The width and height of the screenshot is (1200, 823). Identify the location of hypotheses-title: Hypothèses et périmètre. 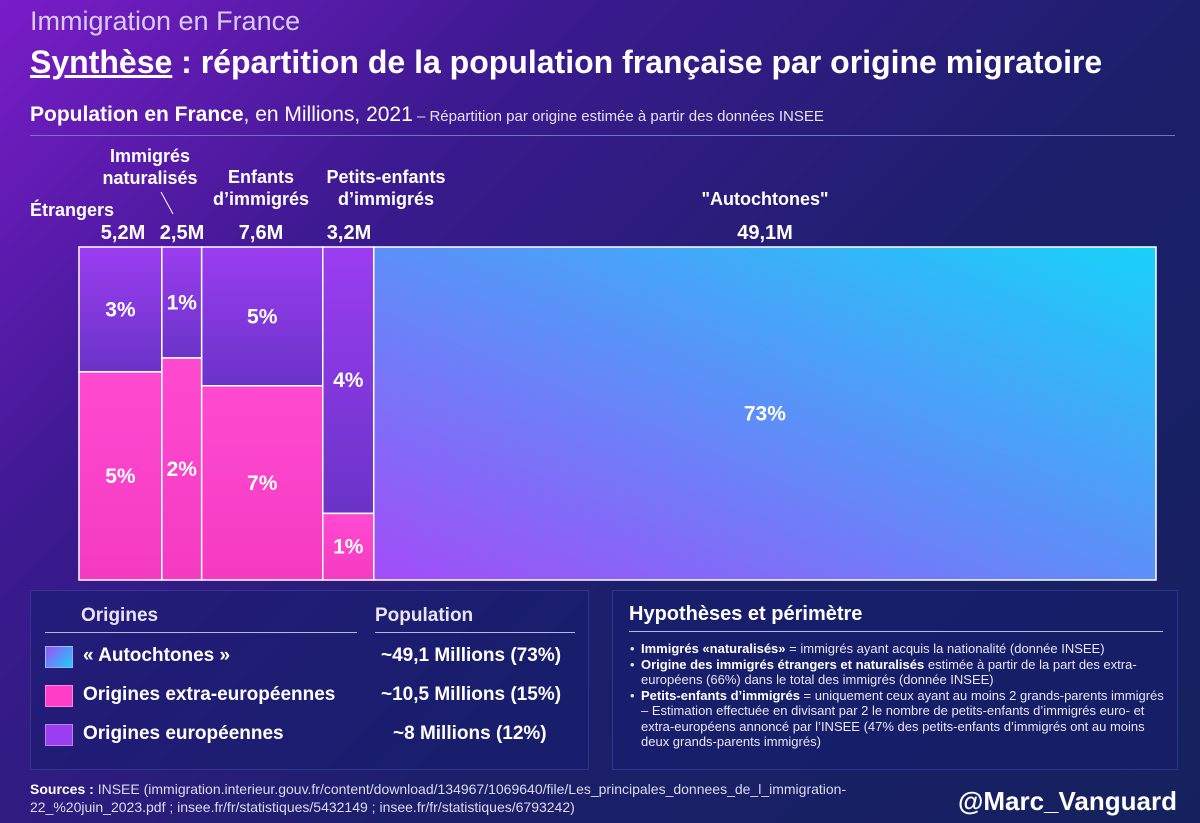
(746, 614).